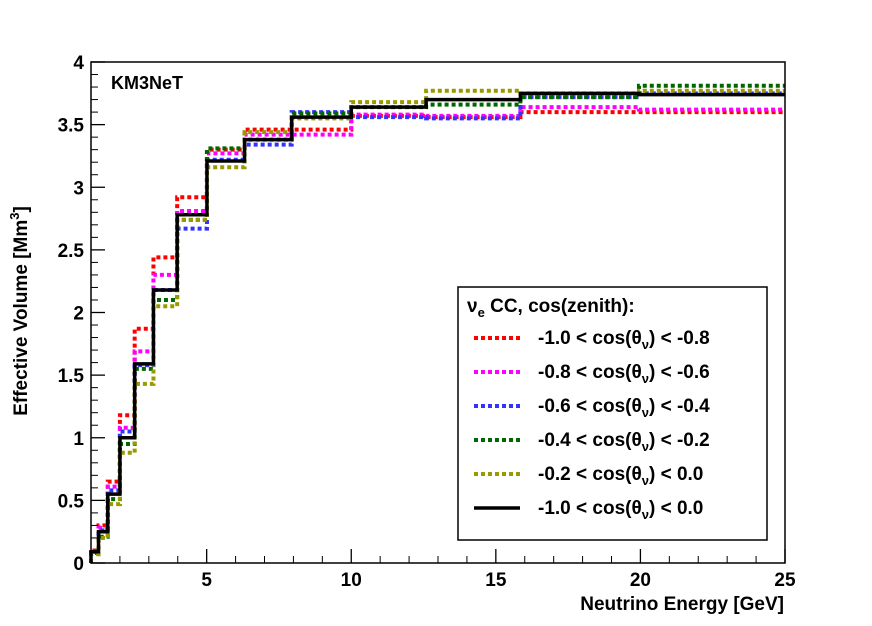 This screenshot has height=626, width=872. I want to click on x-tick-label: 5, so click(206, 580).